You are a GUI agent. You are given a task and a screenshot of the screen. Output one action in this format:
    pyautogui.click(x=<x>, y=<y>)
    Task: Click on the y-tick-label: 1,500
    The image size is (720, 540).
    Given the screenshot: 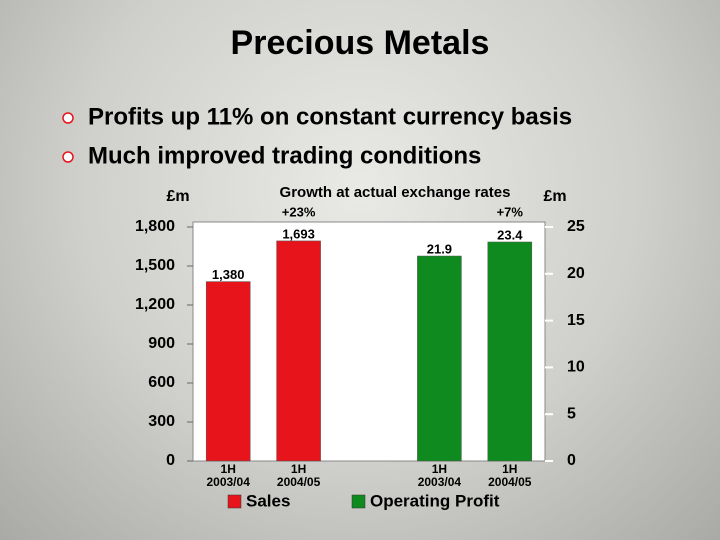 What is the action you would take?
    pyautogui.click(x=155, y=265)
    